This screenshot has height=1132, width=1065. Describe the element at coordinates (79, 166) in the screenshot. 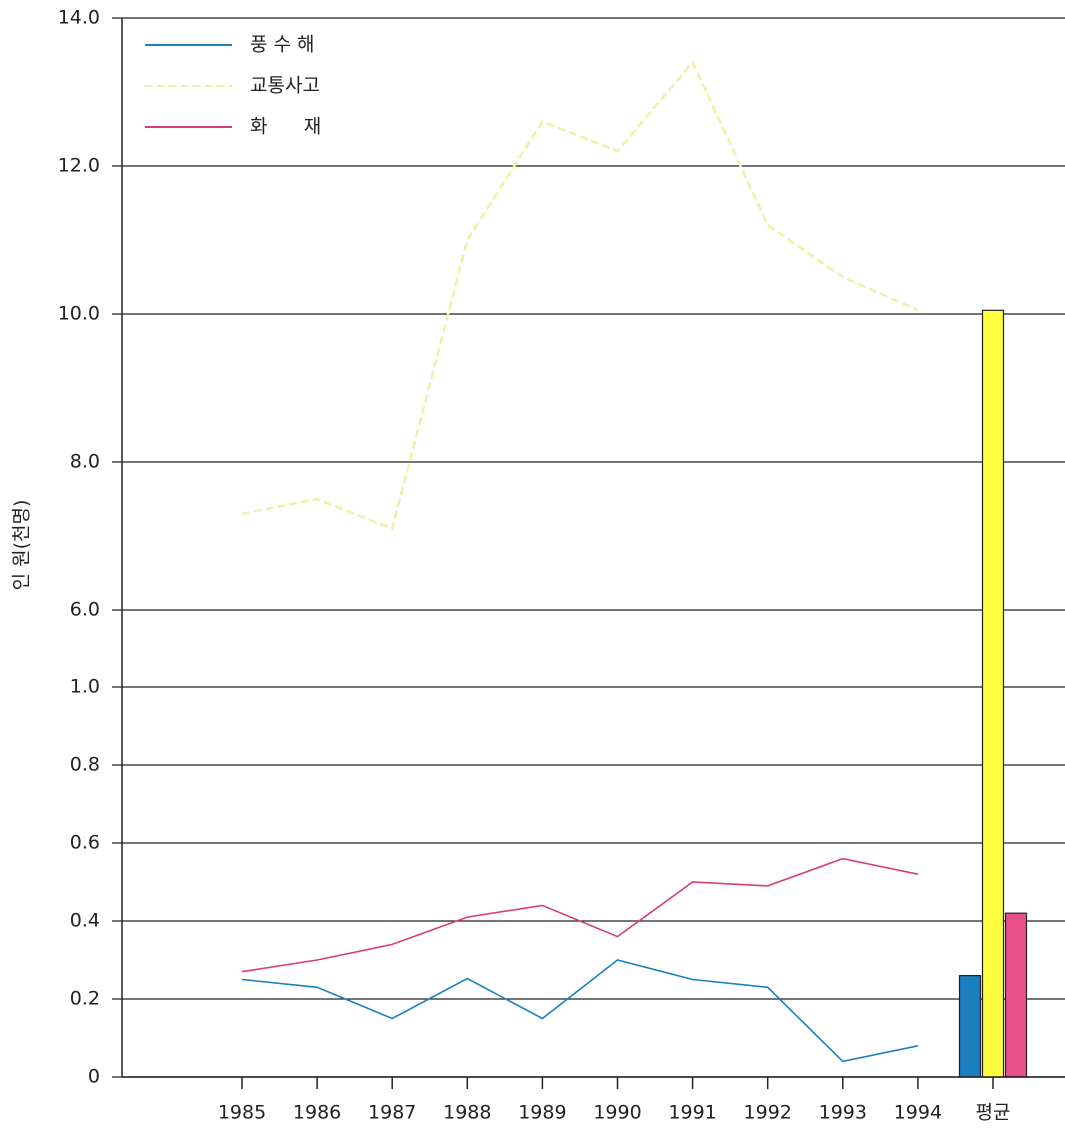

I see `y-tick-label: 12.0` at that location.